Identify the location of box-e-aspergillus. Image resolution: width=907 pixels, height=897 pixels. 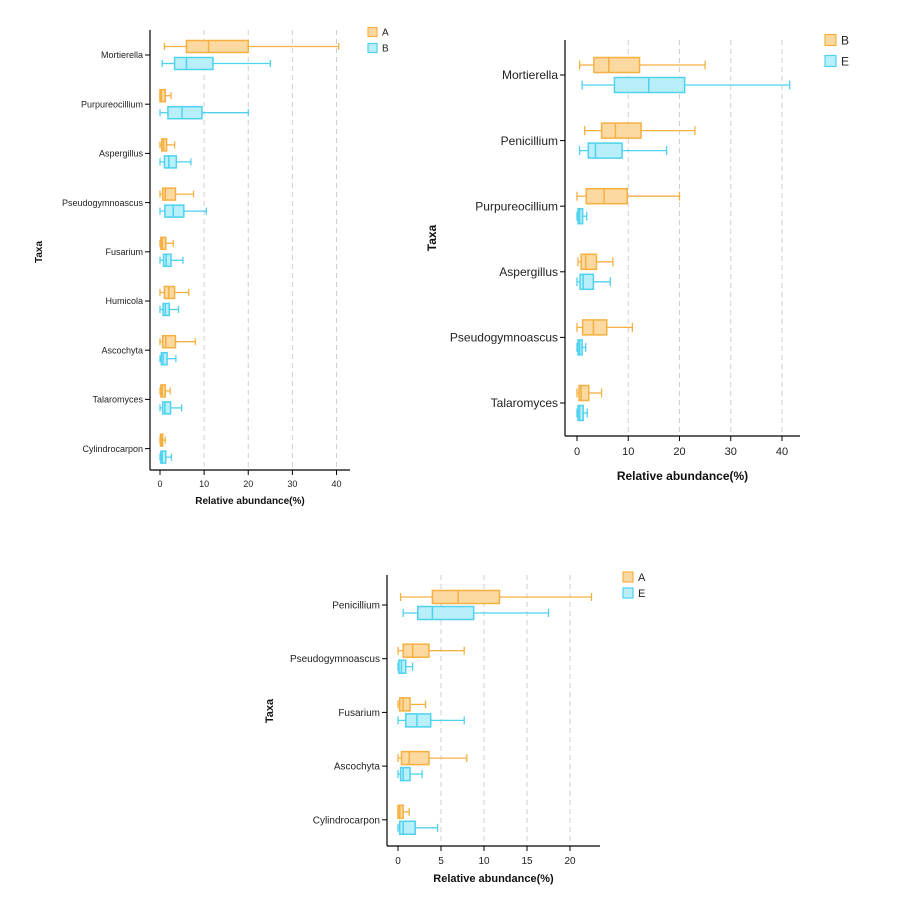
(593, 282).